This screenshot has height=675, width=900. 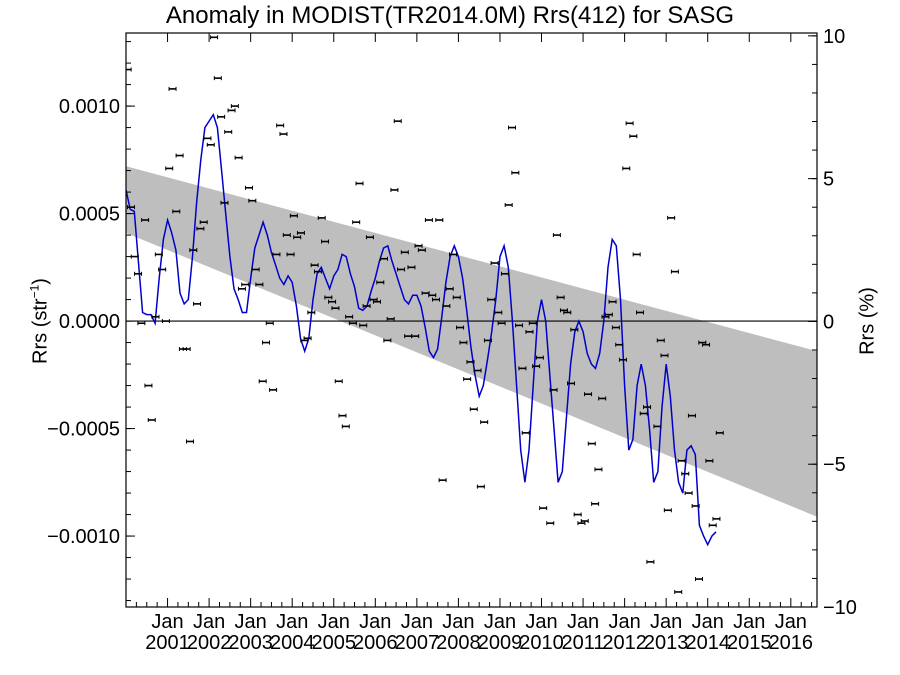 What do you see at coordinates (375, 643) in the screenshot?
I see `x-tick-label-year: 2006` at bounding box center [375, 643].